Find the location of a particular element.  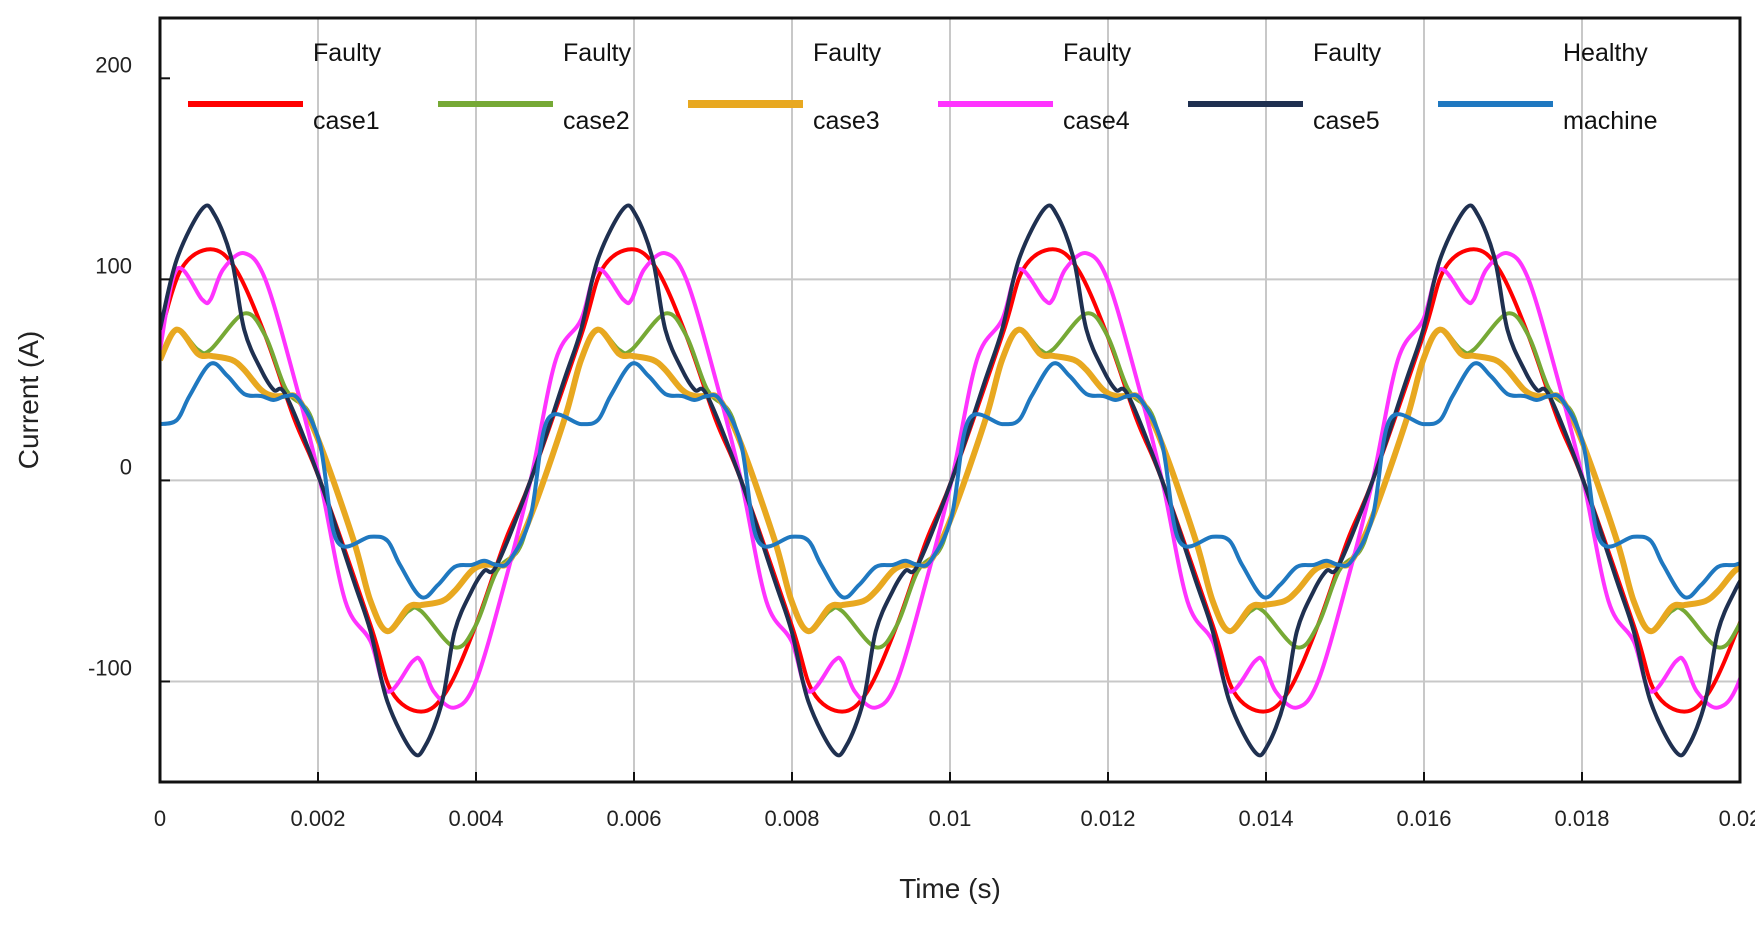

x-tick-label: 0.02 is located at coordinates (1737, 818).